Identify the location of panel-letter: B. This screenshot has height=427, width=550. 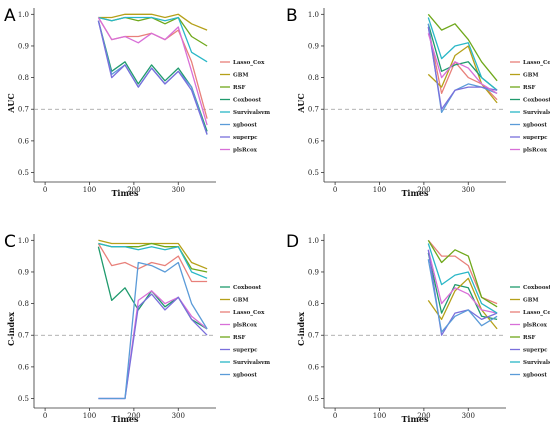
(292, 16).